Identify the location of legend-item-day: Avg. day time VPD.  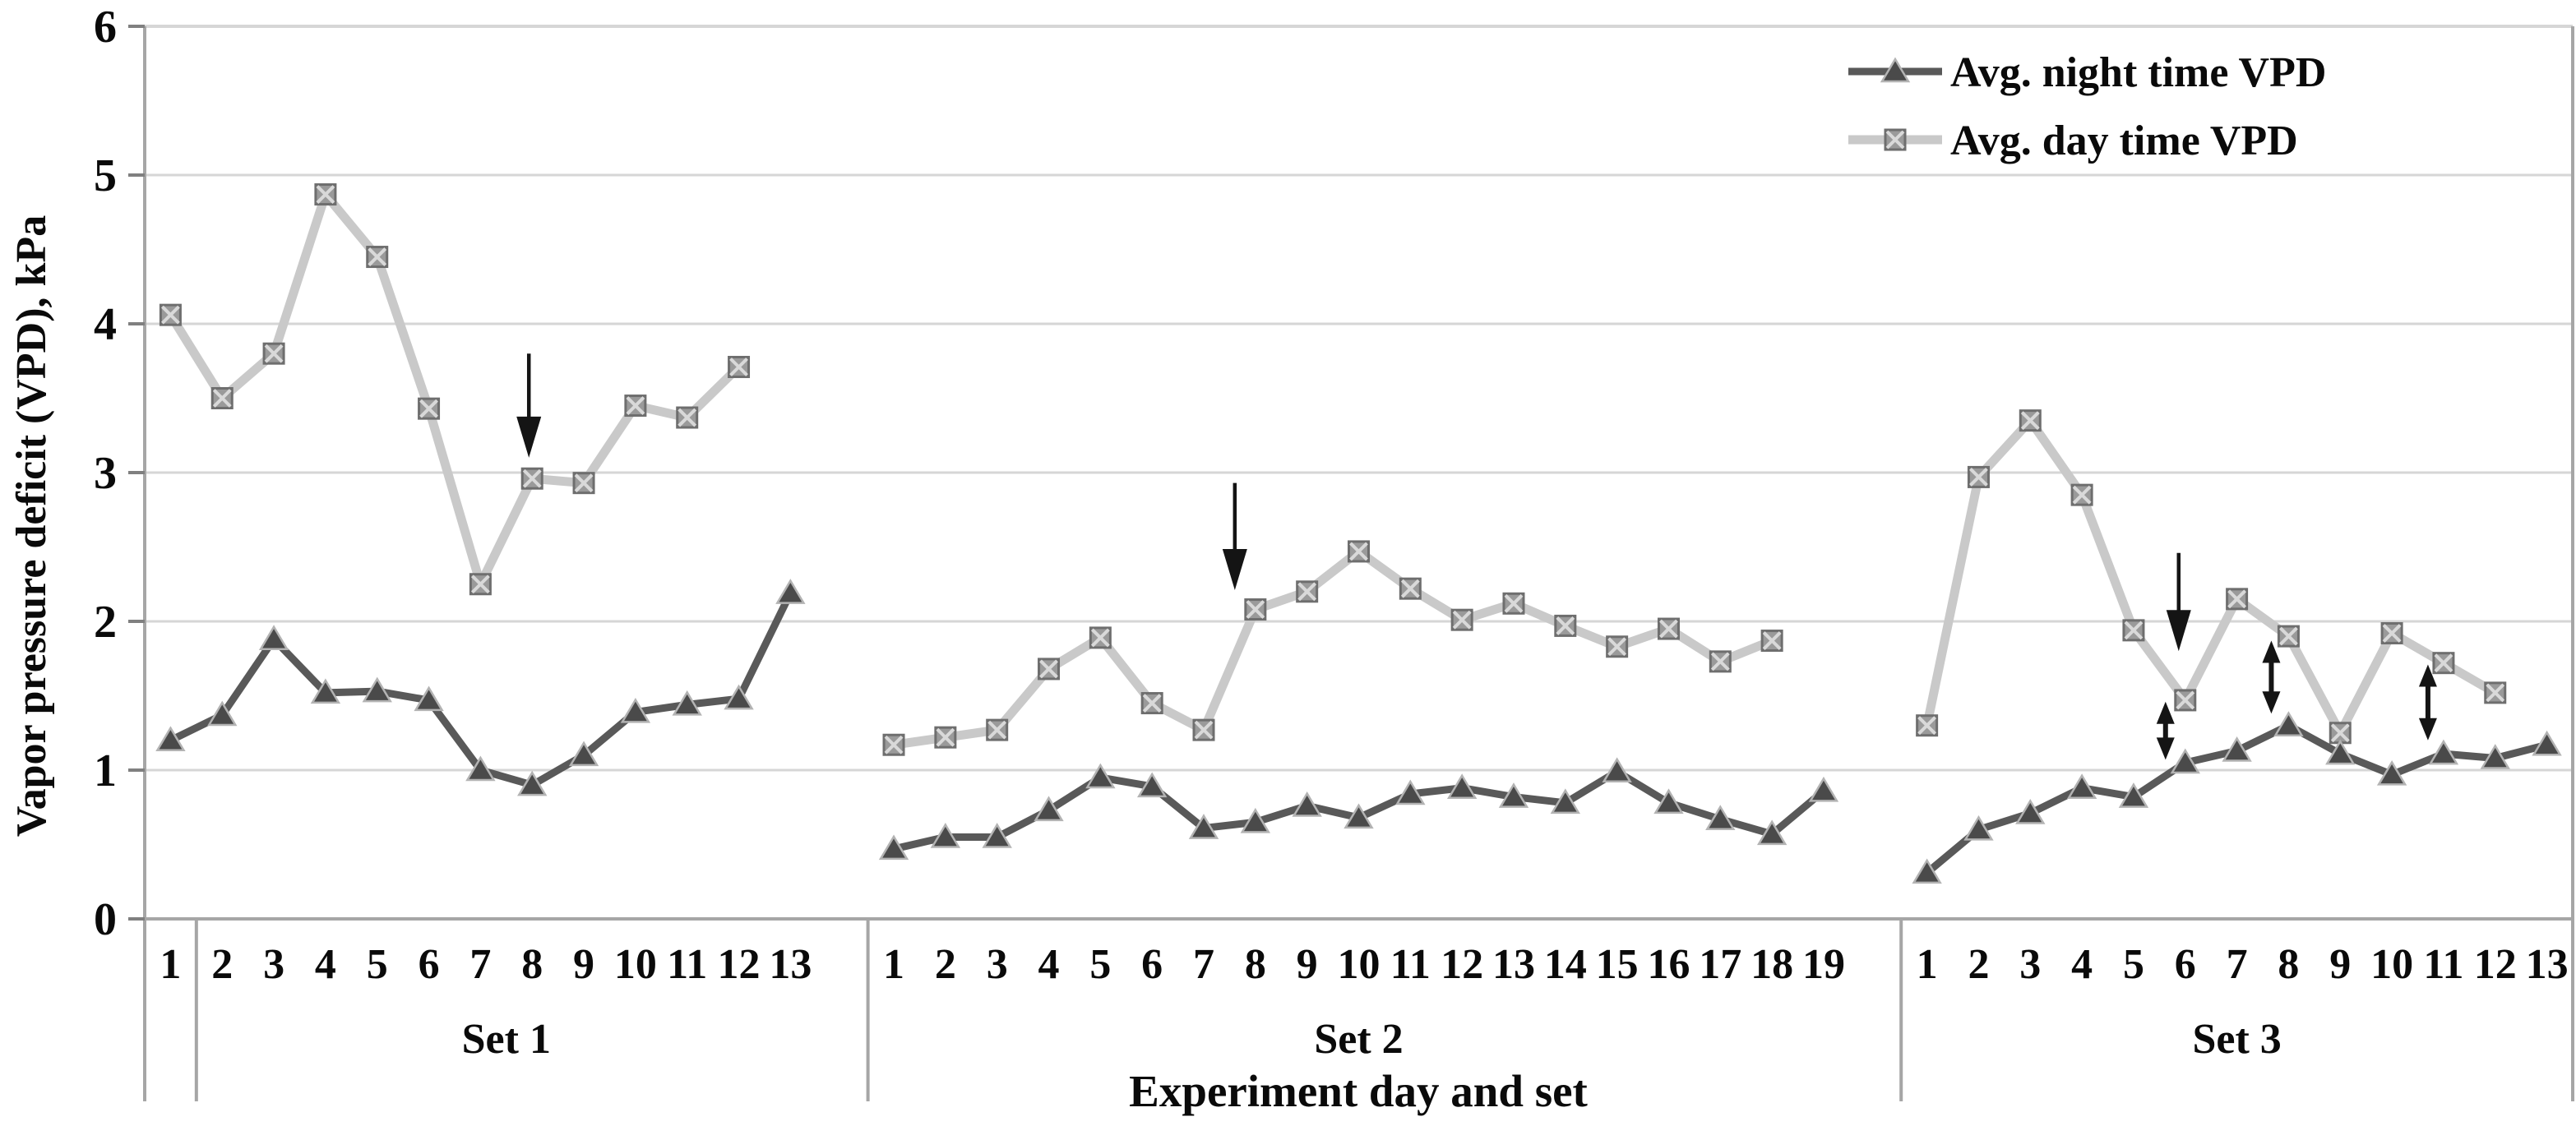
(2073, 141).